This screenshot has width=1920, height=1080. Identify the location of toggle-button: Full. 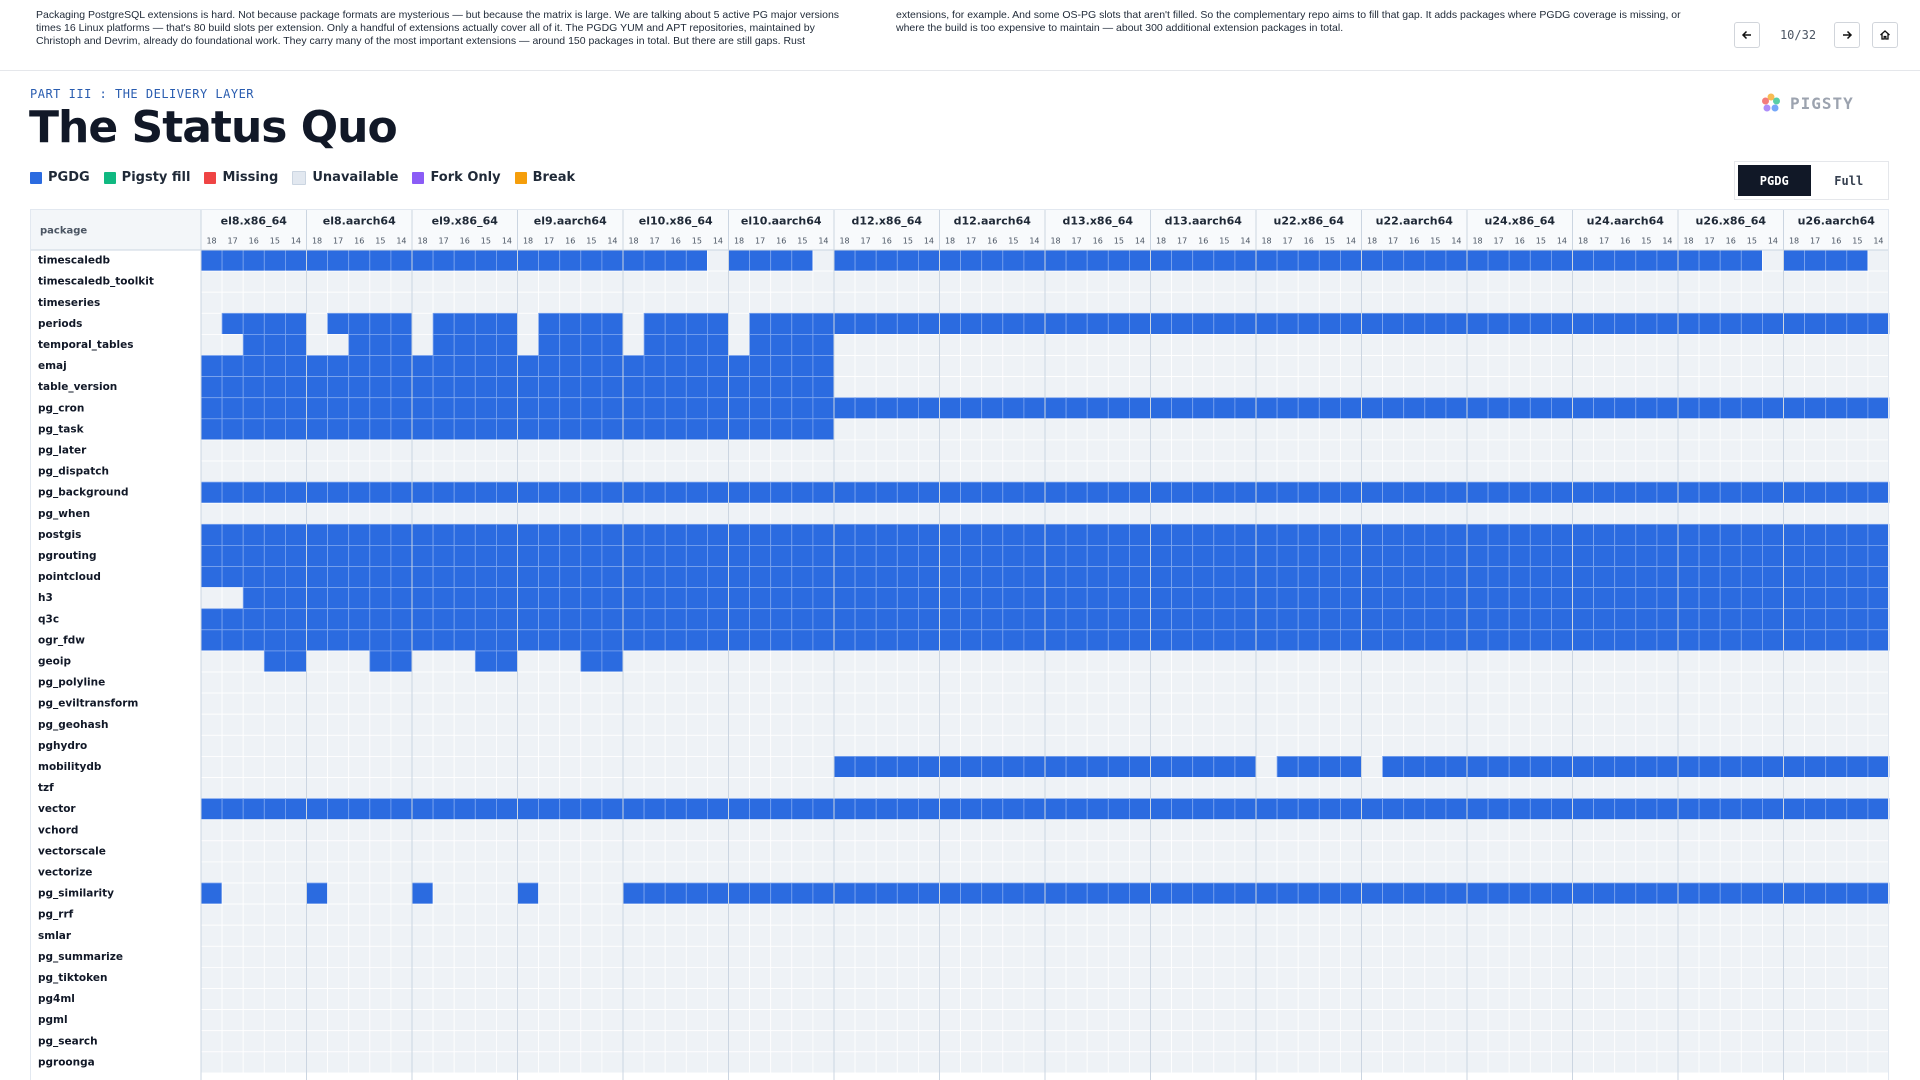
(1849, 180).